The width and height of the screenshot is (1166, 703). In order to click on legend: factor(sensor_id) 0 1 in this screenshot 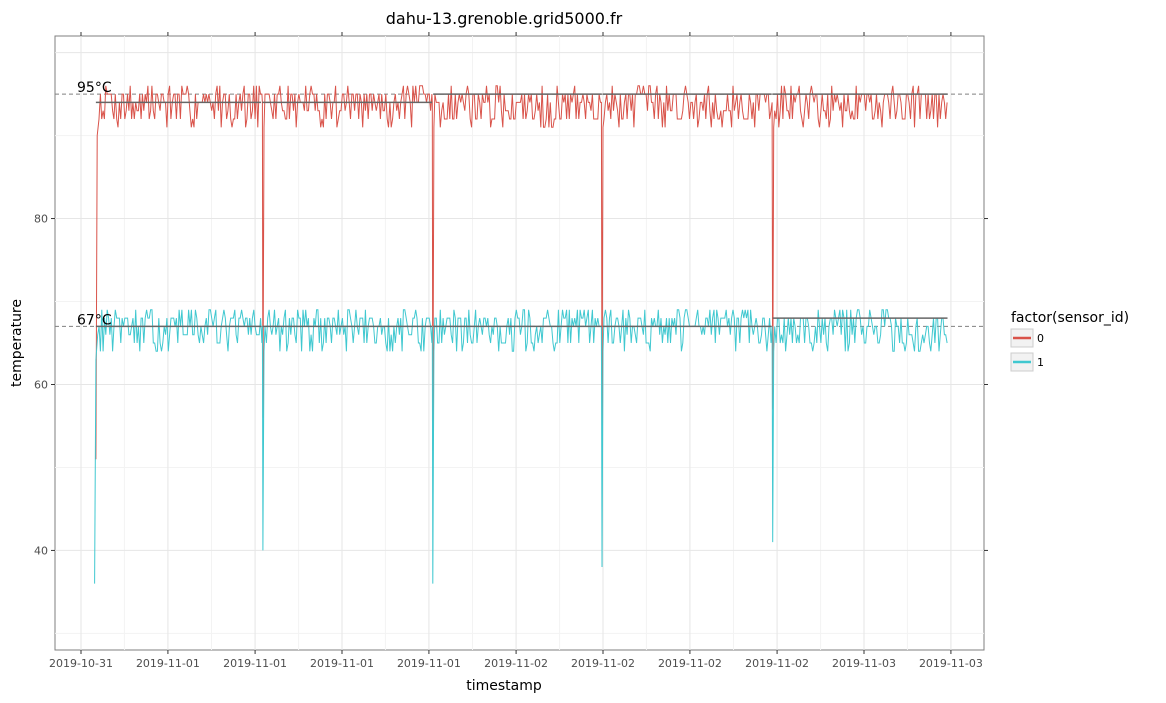, I will do `click(1069, 341)`.